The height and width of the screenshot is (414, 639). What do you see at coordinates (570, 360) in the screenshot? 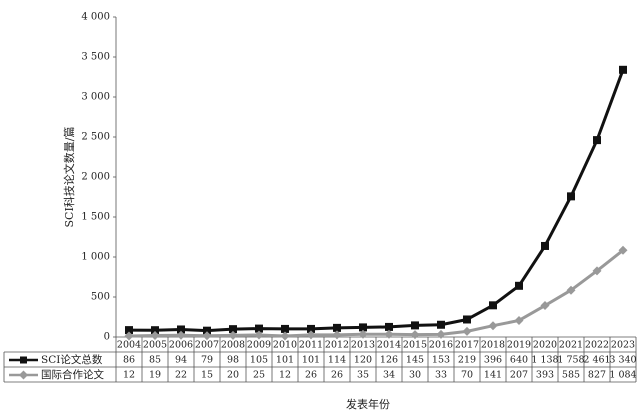
I see `table-value: 1 758` at bounding box center [570, 360].